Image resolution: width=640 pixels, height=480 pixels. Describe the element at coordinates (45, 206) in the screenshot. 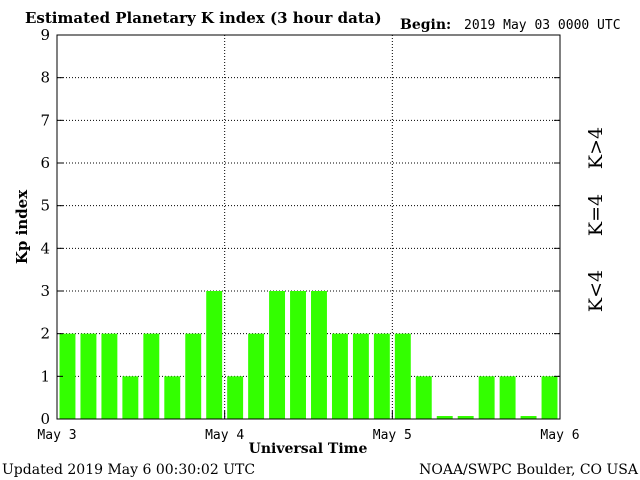

I see `y-tick-label: 5` at that location.